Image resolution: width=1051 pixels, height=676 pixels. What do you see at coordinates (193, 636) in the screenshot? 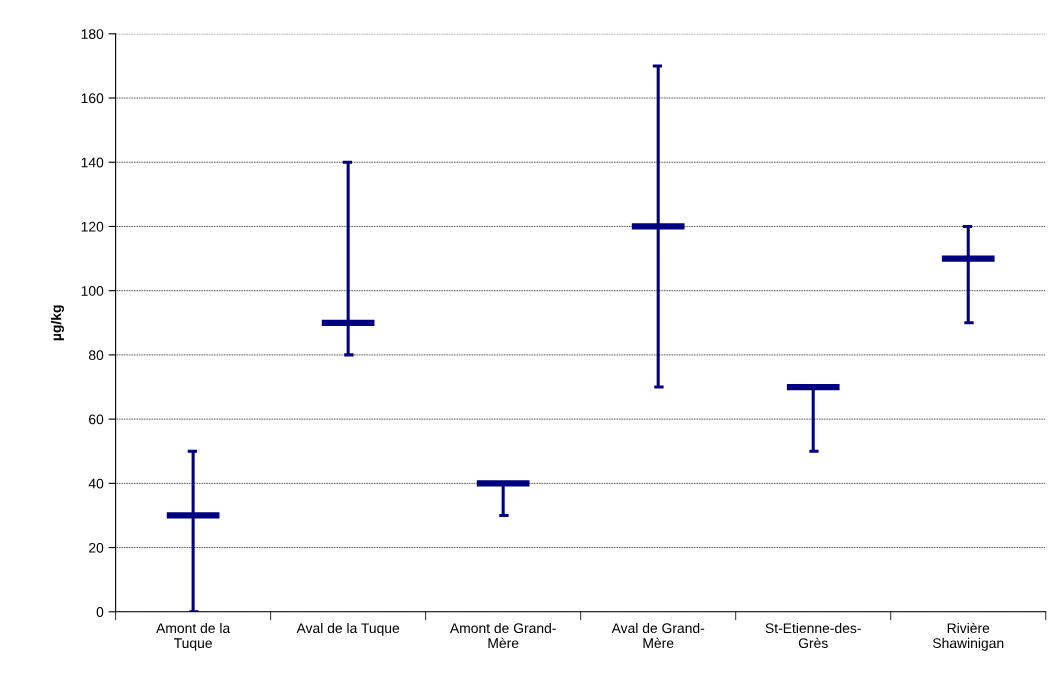
I see `x-tick-label: Amont de la Tuque` at bounding box center [193, 636].